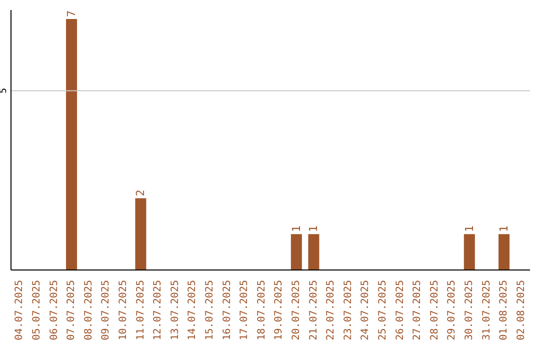 This screenshot has width=540, height=340. Describe the element at coordinates (140, 310) in the screenshot. I see `x-tick-label: 11.07.2025` at that location.